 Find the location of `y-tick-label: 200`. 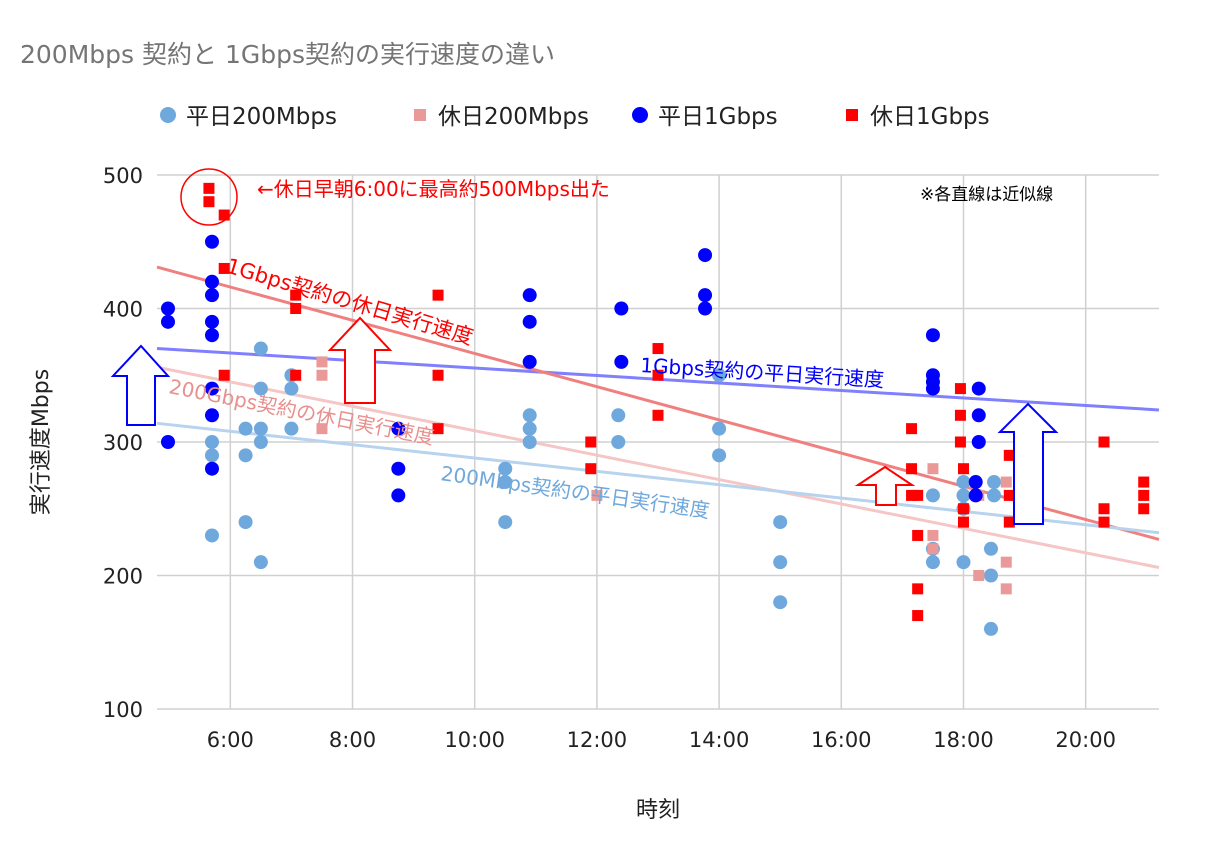

y-tick-label: 200 is located at coordinates (123, 577).